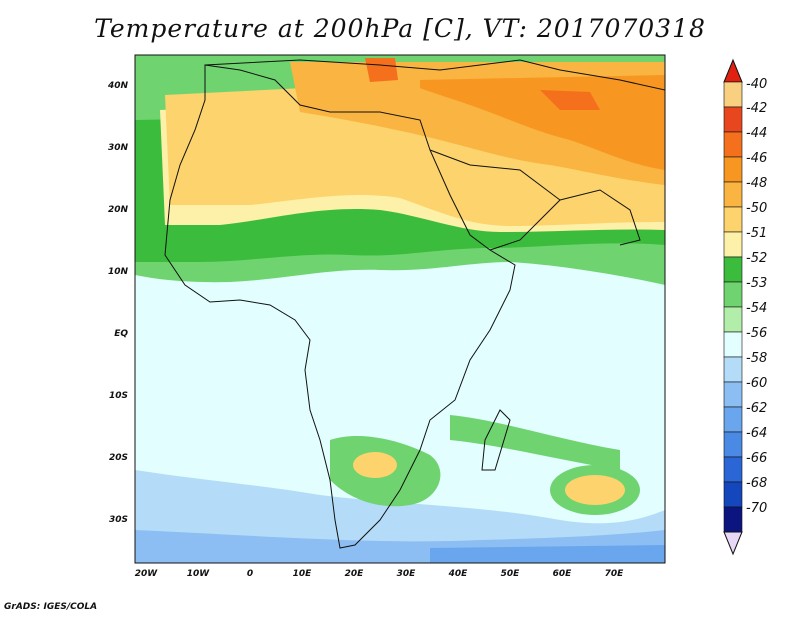 Image resolution: width=800 pixels, height=618 pixels. What do you see at coordinates (118, 272) in the screenshot?
I see `lat-tick-label: 10N` at bounding box center [118, 272].